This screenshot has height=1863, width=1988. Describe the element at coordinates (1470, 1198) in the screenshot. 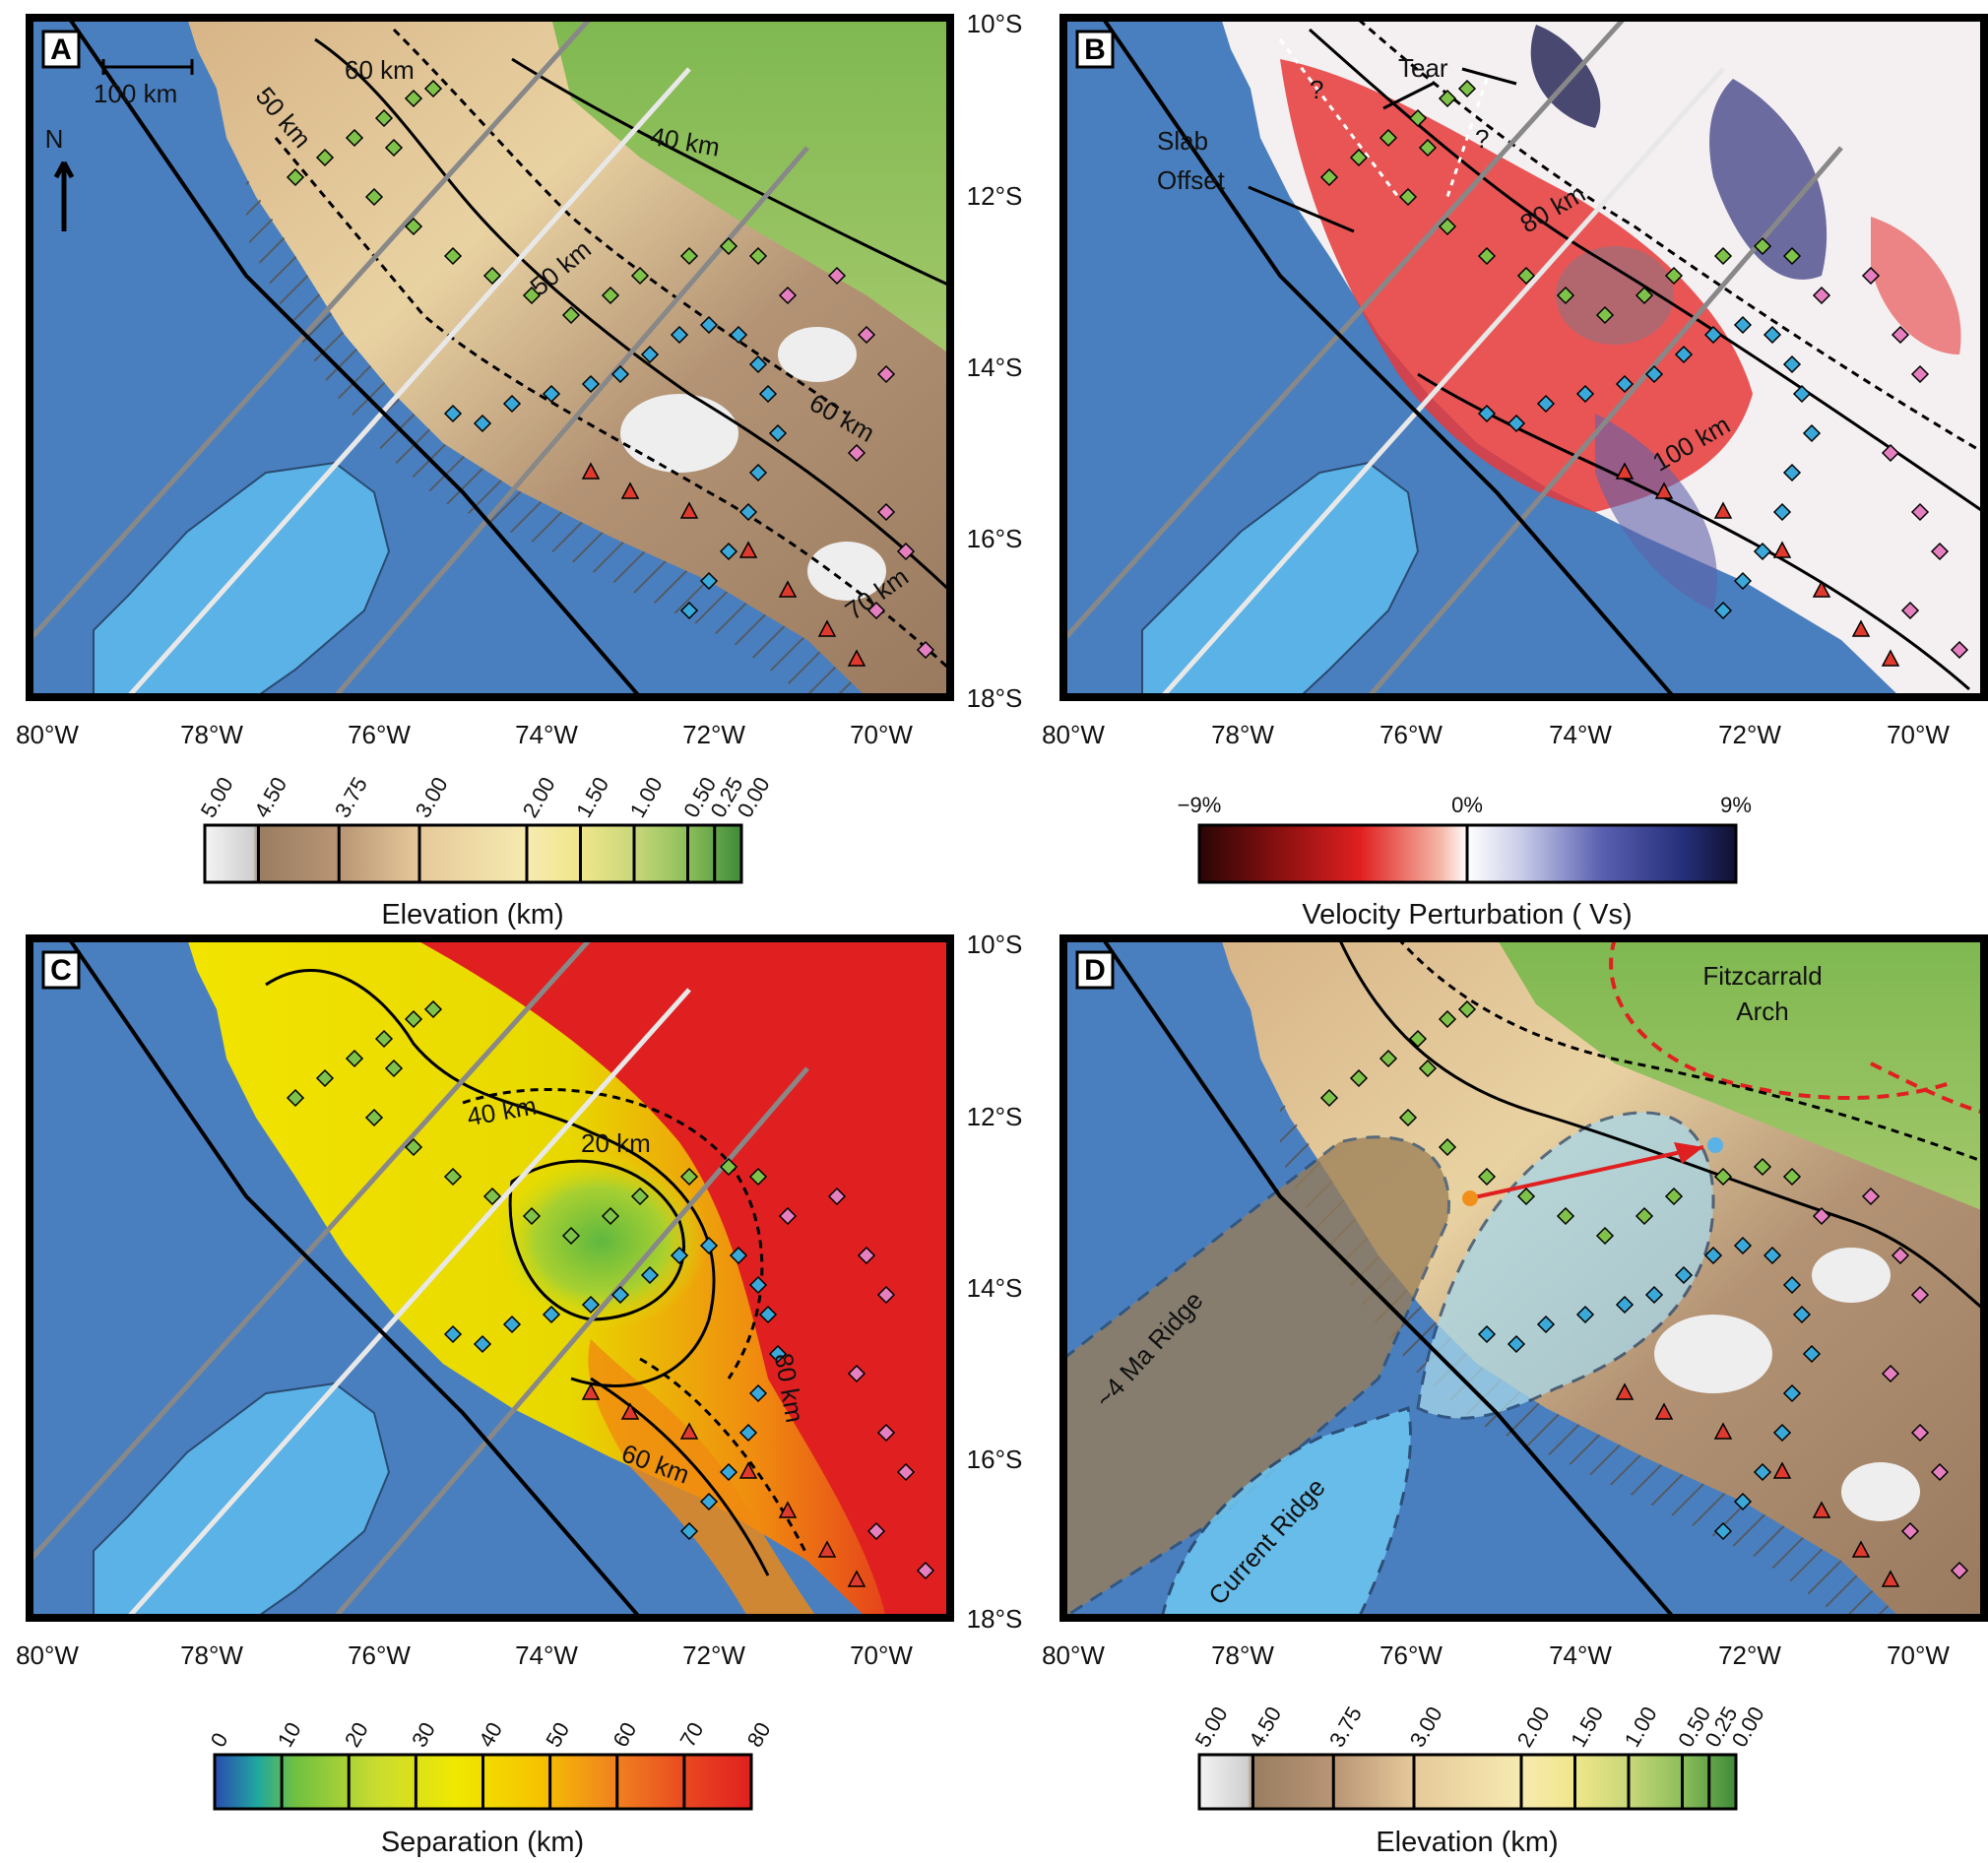

I see `ridge-start-point` at that location.